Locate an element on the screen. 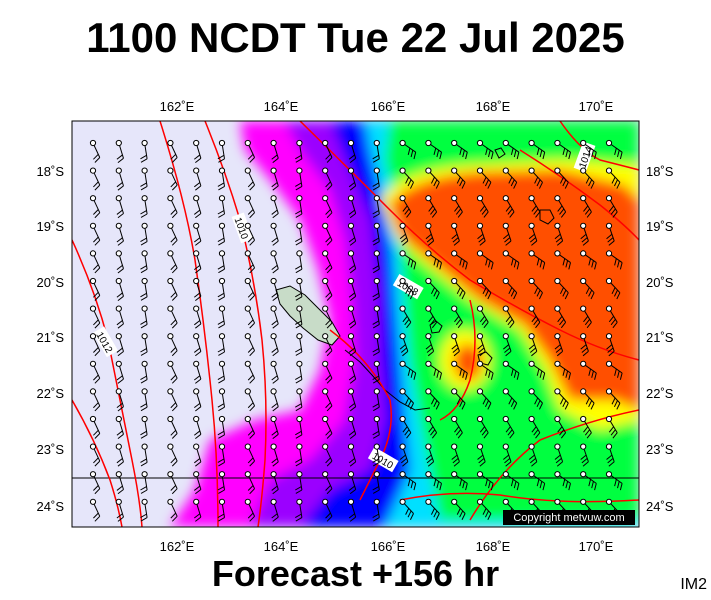  lat-tick-label: 21˚S is located at coordinates (660, 337).